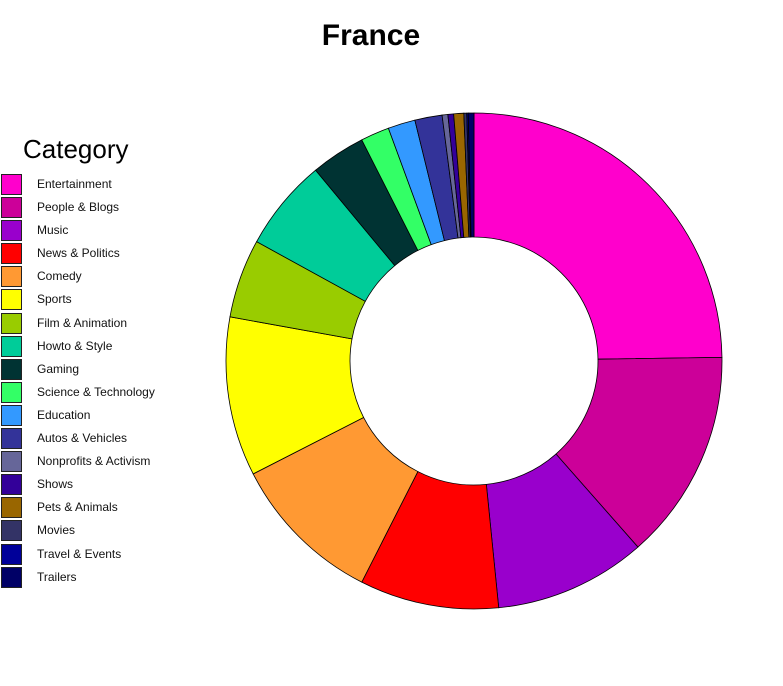 This screenshot has height=686, width=783. Describe the element at coordinates (100, 230) in the screenshot. I see `legend-item: Music` at that location.